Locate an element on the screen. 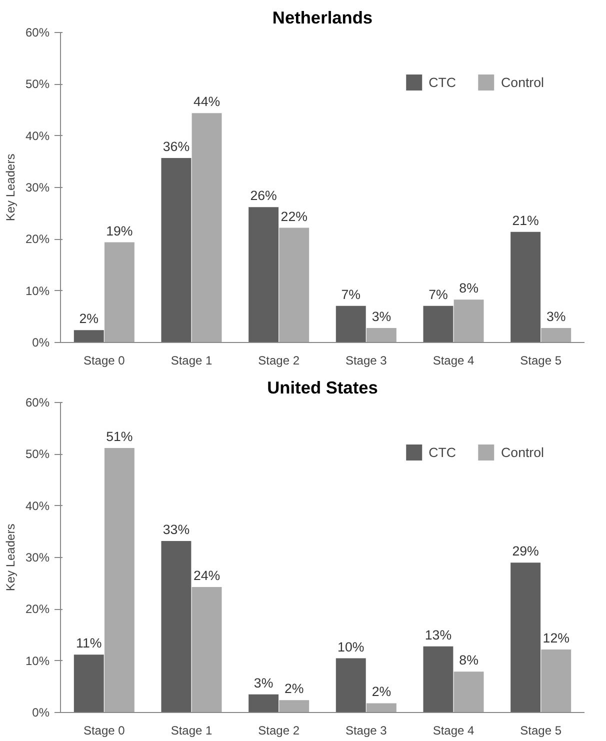  data-label: 24% is located at coordinates (206, 575).